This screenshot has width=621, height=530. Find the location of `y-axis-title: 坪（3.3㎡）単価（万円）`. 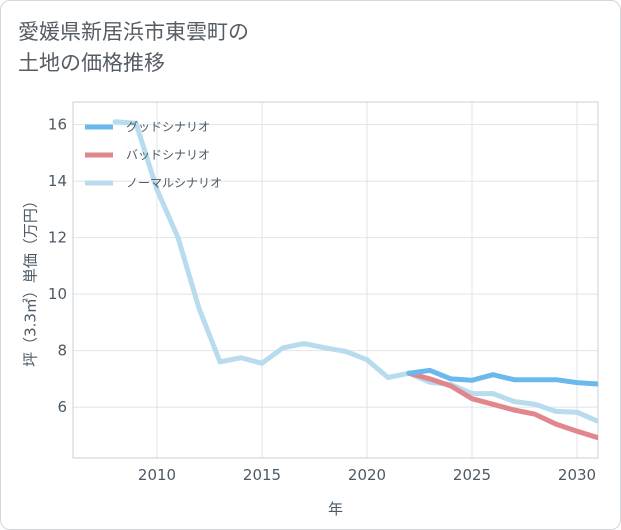

y-axis-title: 坪（3.3㎡）単価（万円） is located at coordinates (31, 280).